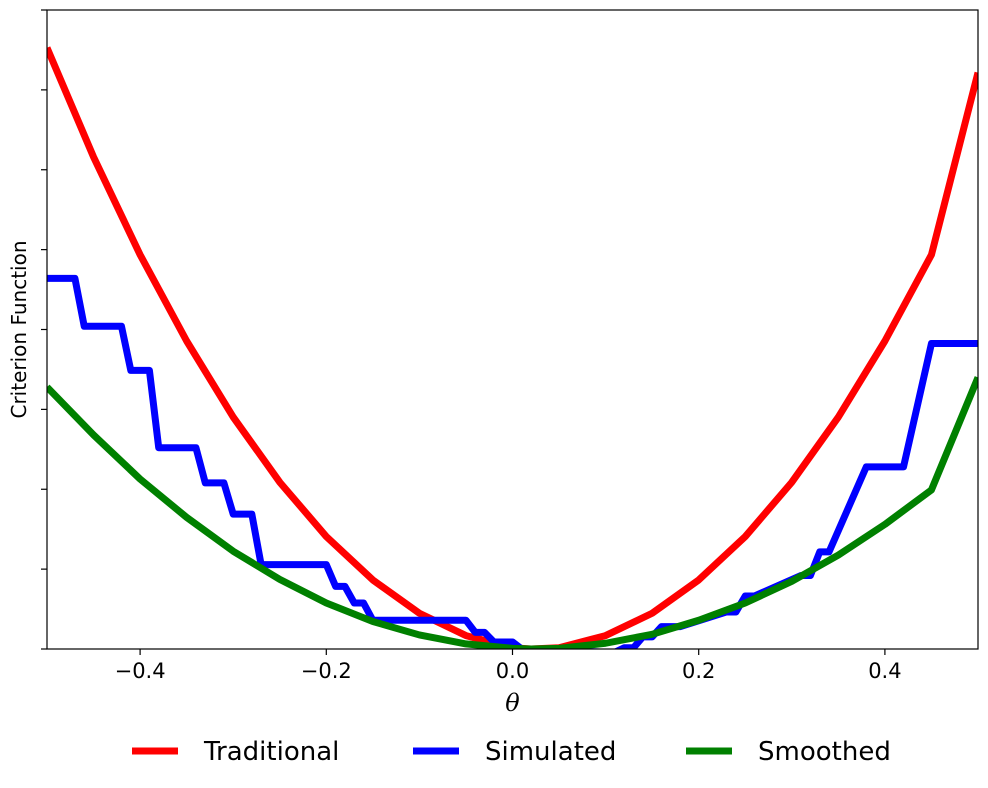 This screenshot has height=788, width=988. What do you see at coordinates (824, 752) in the screenshot?
I see `legend-label: Smoothed` at bounding box center [824, 752].